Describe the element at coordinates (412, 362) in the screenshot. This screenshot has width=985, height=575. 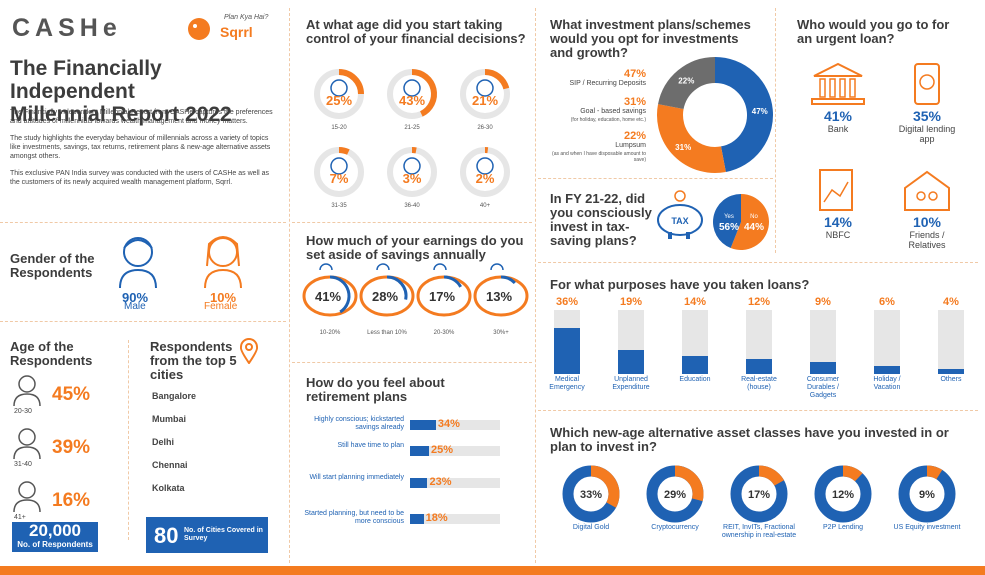
I see `row-divider-mid2` at that location.